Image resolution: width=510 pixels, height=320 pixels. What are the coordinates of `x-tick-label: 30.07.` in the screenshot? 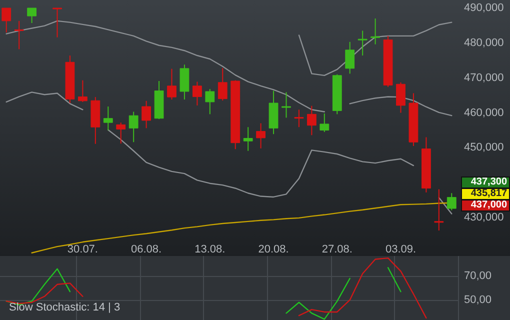 It's located at (82, 250).